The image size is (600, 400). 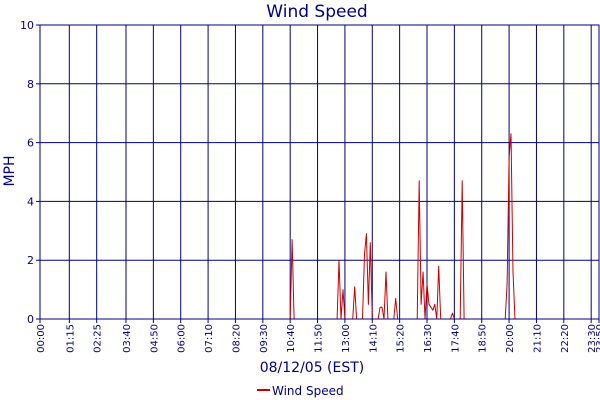 What do you see at coordinates (308, 391) in the screenshot?
I see `legend-label: Wind Speed` at bounding box center [308, 391].